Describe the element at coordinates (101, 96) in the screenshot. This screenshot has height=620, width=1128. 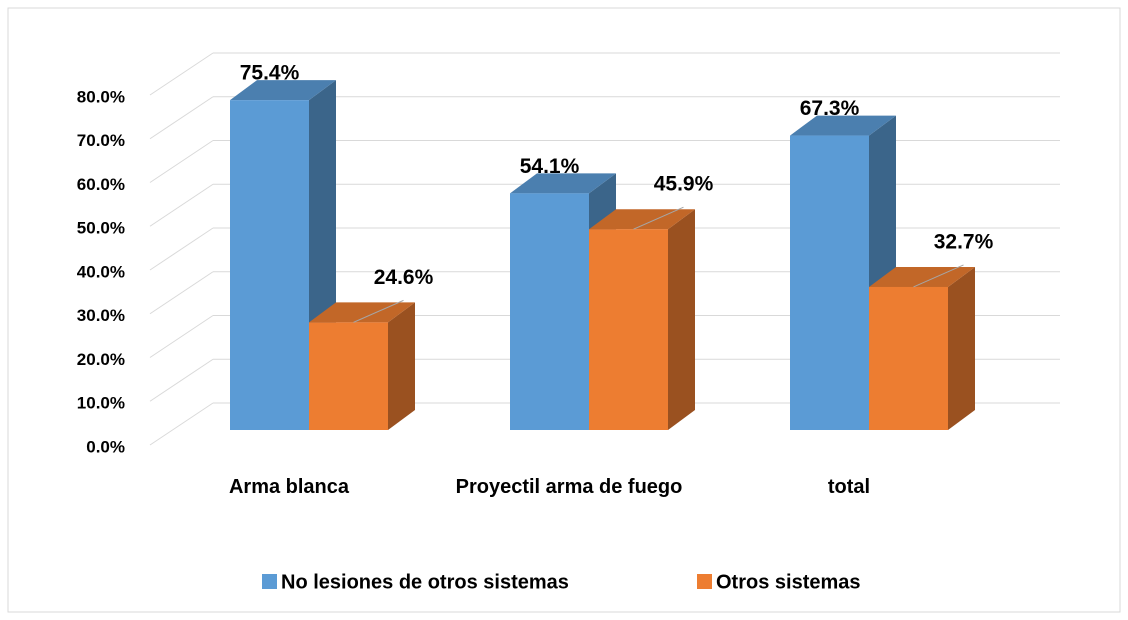
I see `y-tick-label: 80.0%` at that location.